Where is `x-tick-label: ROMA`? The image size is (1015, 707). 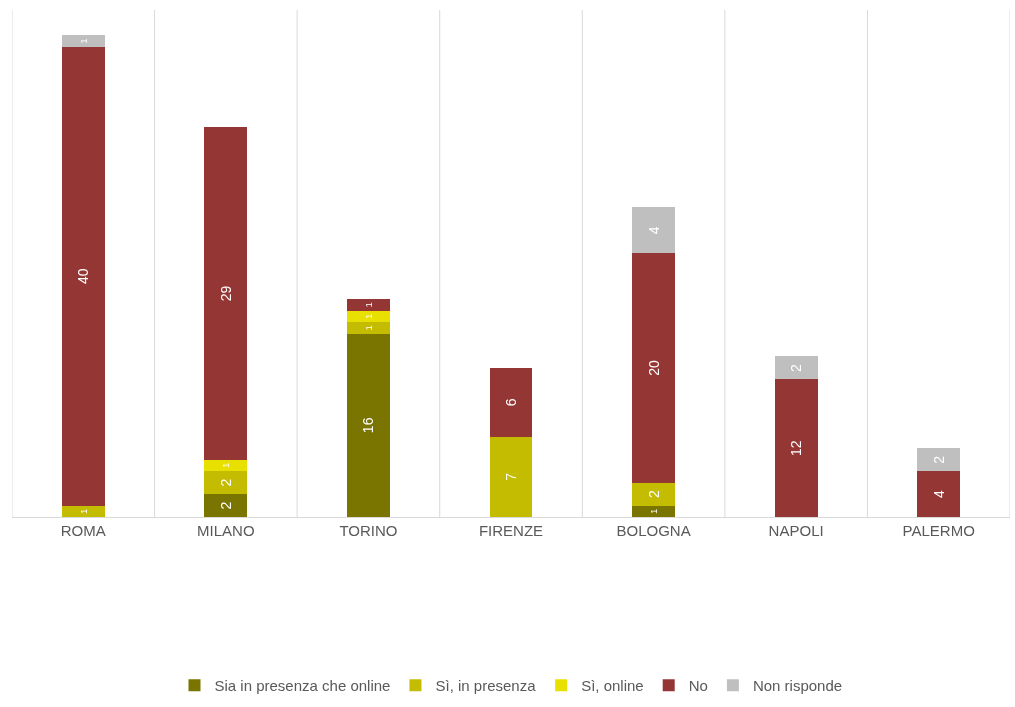
x-tick-label: ROMA is located at coordinates (83, 530).